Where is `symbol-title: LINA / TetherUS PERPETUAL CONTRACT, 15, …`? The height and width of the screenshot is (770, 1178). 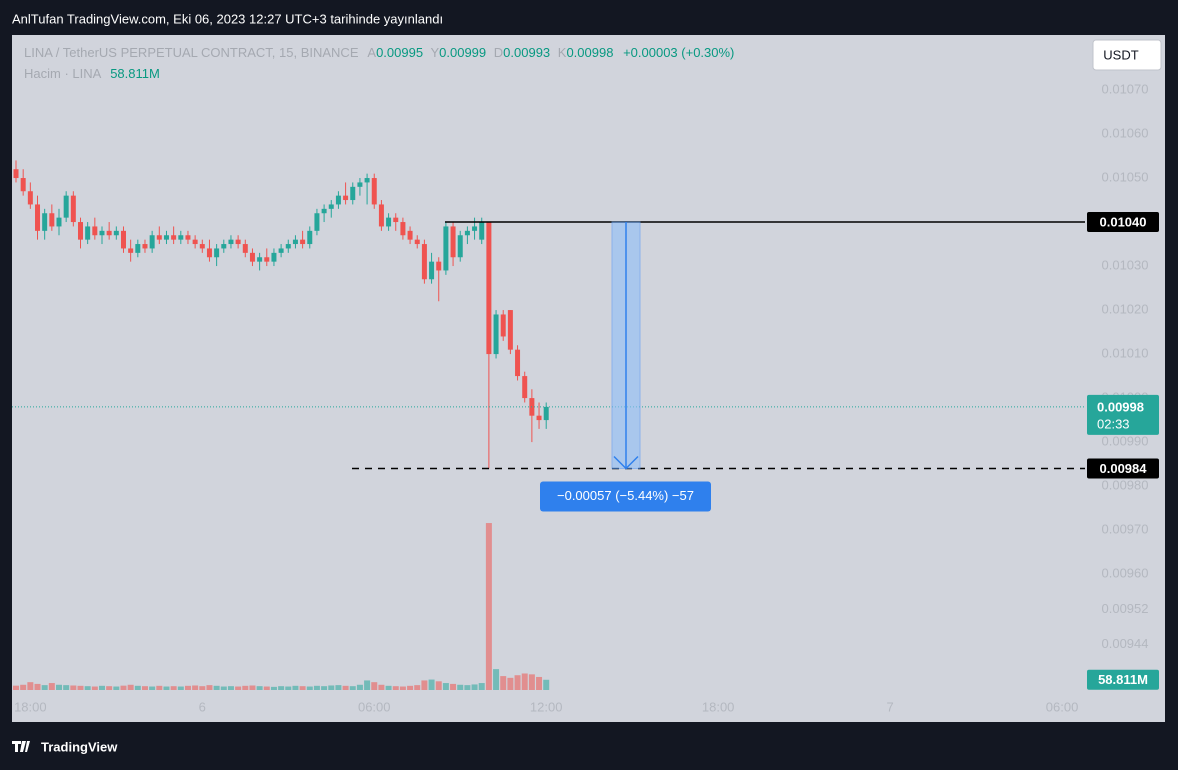
symbol-title: LINA / TetherUS PERPETUAL CONTRACT, 15, … is located at coordinates (191, 52).